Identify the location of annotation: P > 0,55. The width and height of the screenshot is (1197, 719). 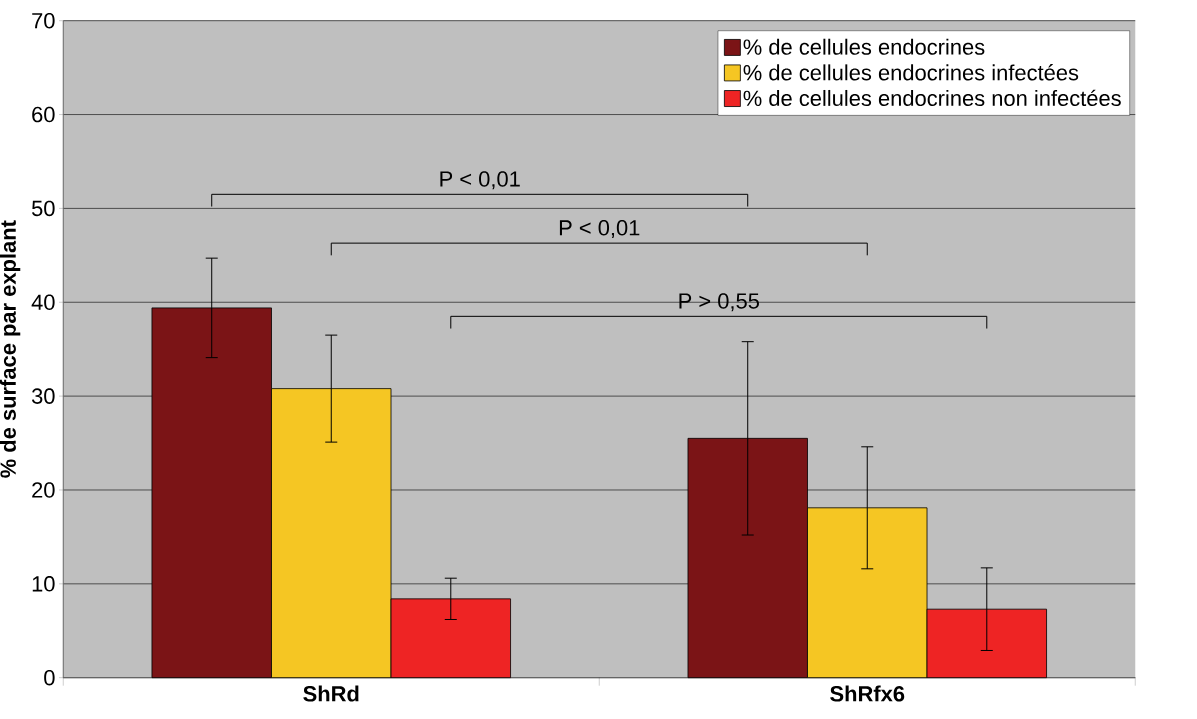
(719, 302).